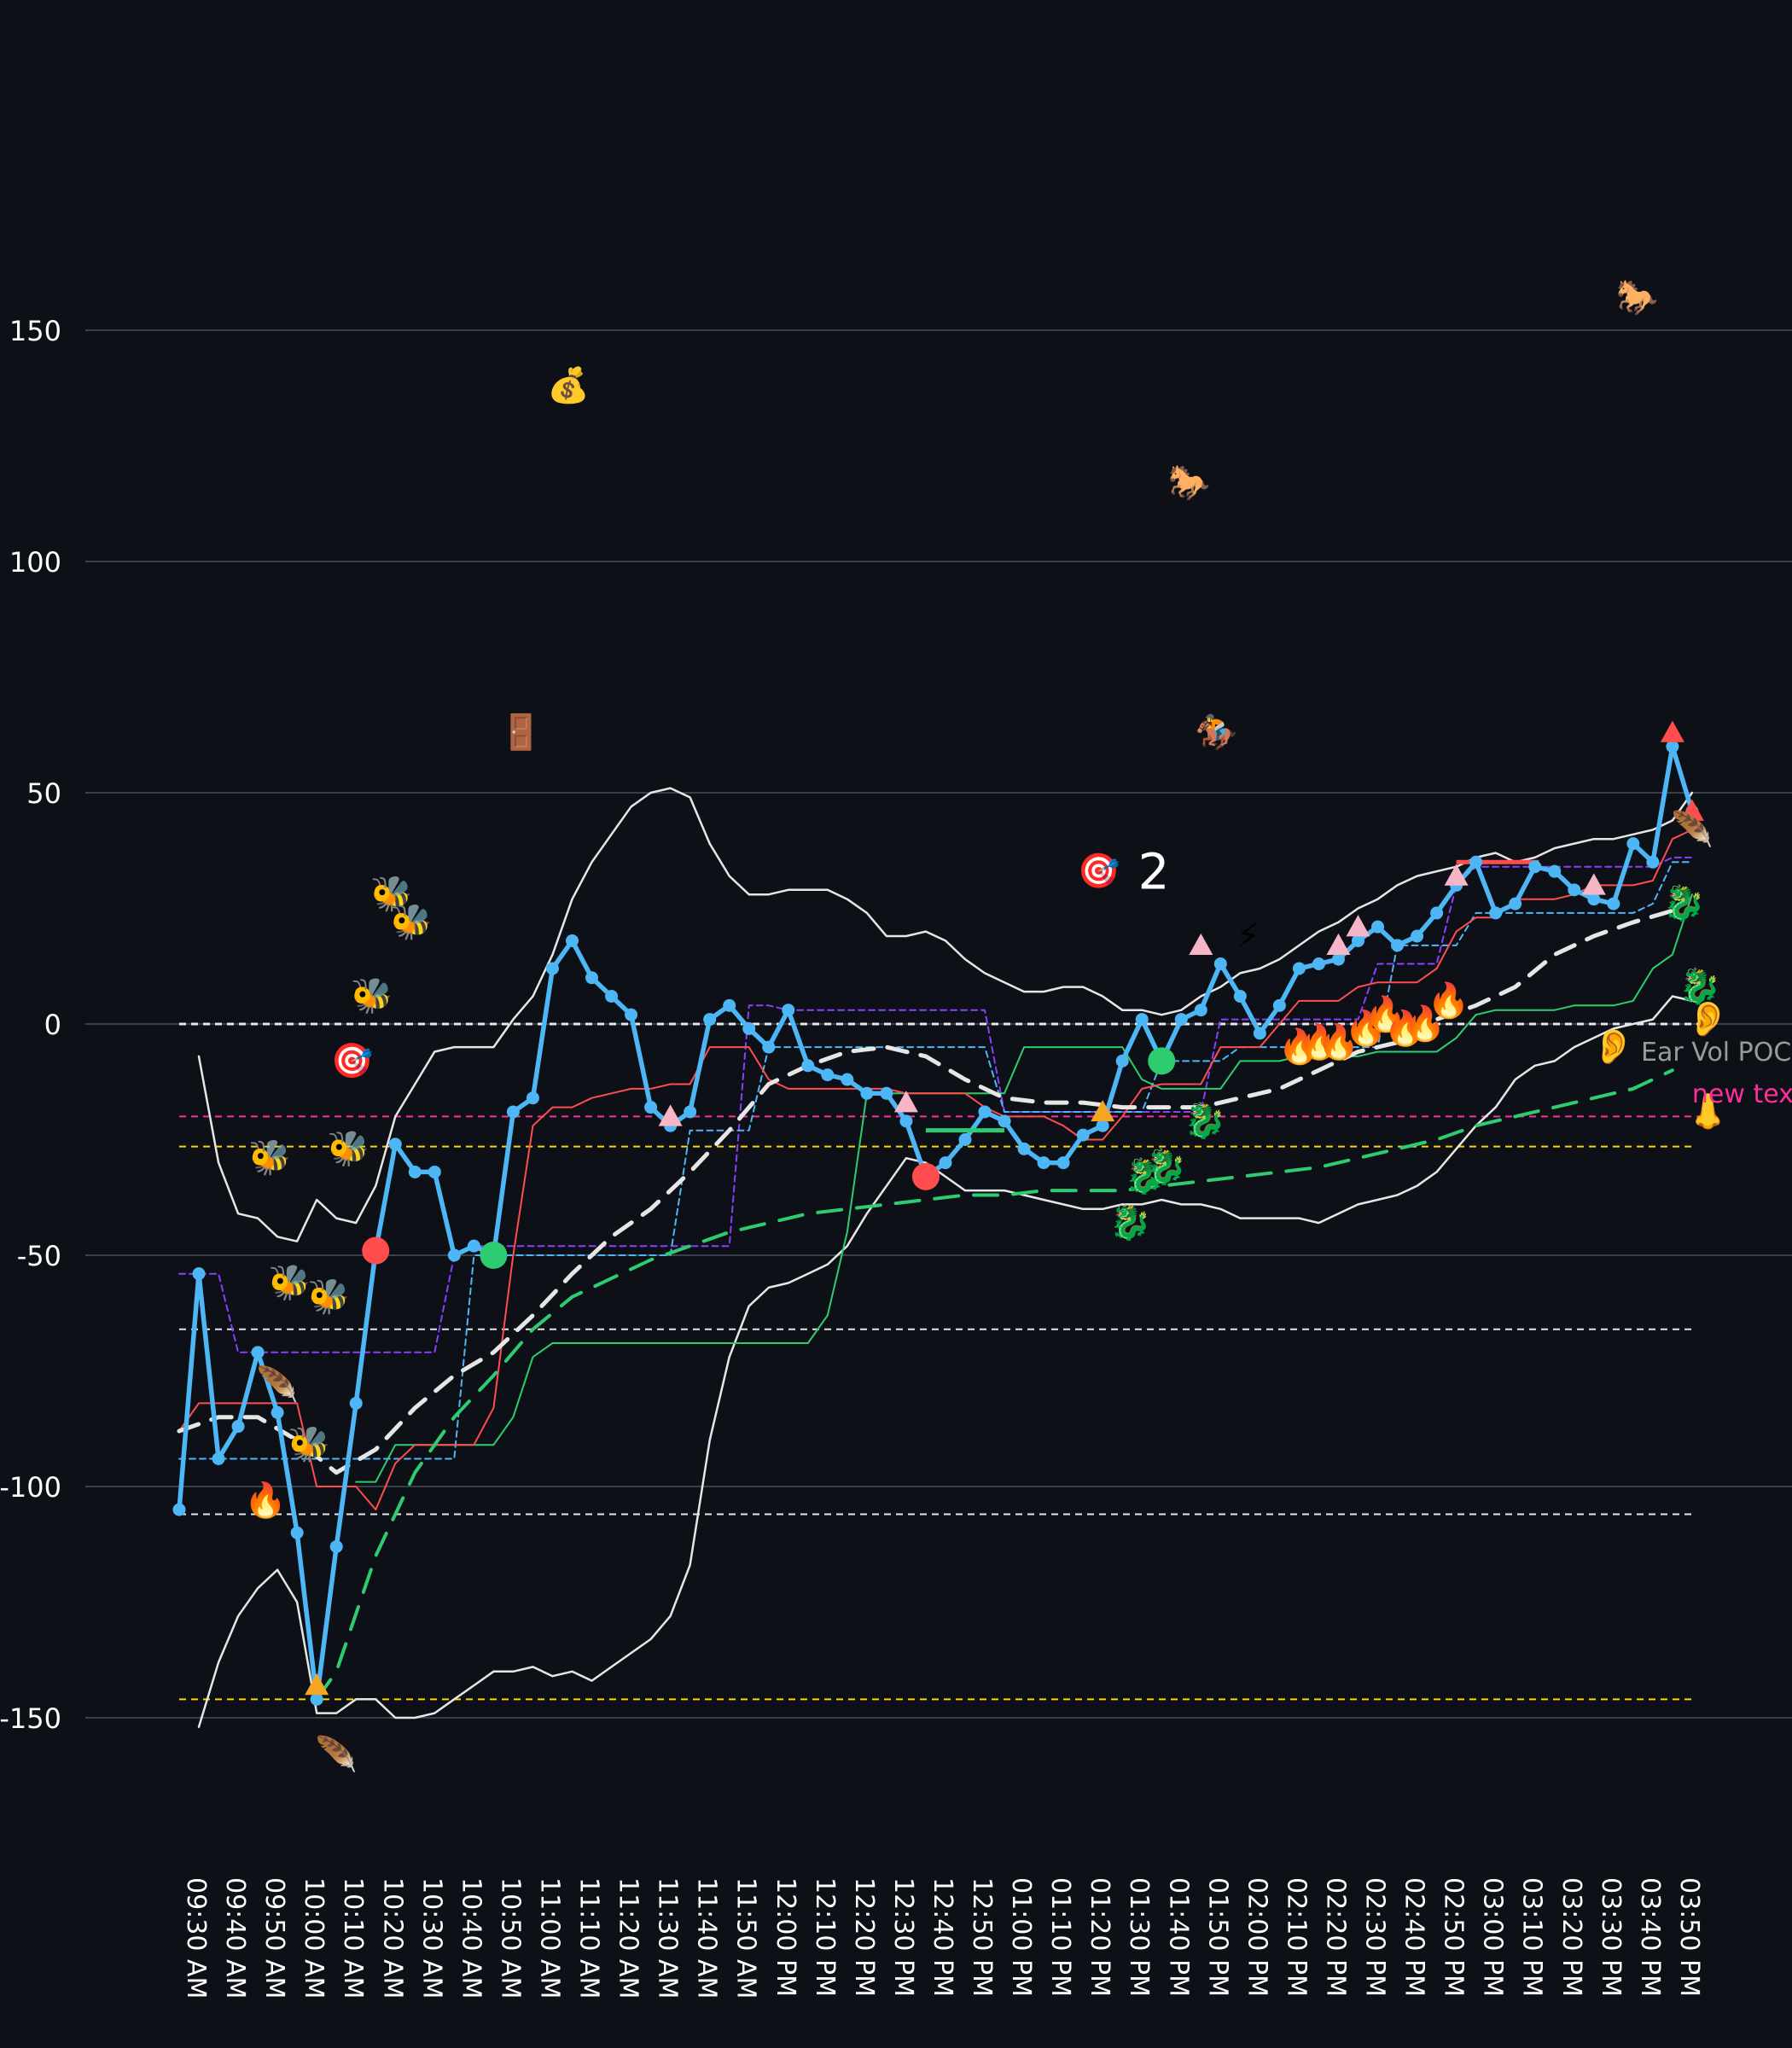 This screenshot has height=2048, width=1792. Describe the element at coordinates (1454, 1937) in the screenshot. I see `x-tick-label: 02:50 PM` at that location.